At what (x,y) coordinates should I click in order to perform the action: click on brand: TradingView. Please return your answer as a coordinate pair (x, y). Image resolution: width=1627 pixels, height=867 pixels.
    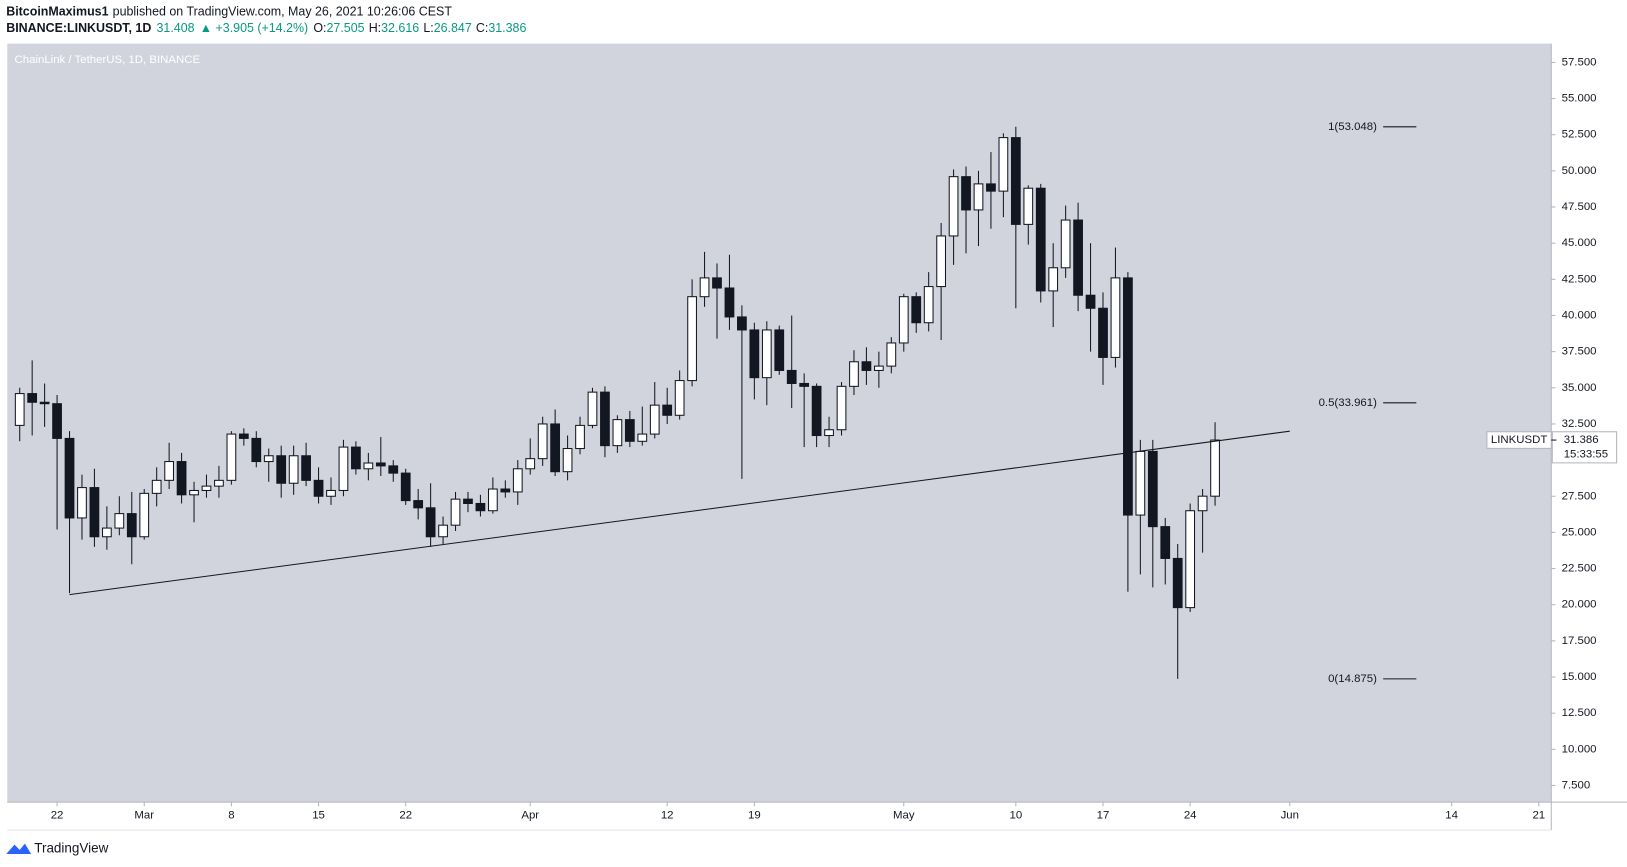
    Looking at the image, I should click on (71, 847).